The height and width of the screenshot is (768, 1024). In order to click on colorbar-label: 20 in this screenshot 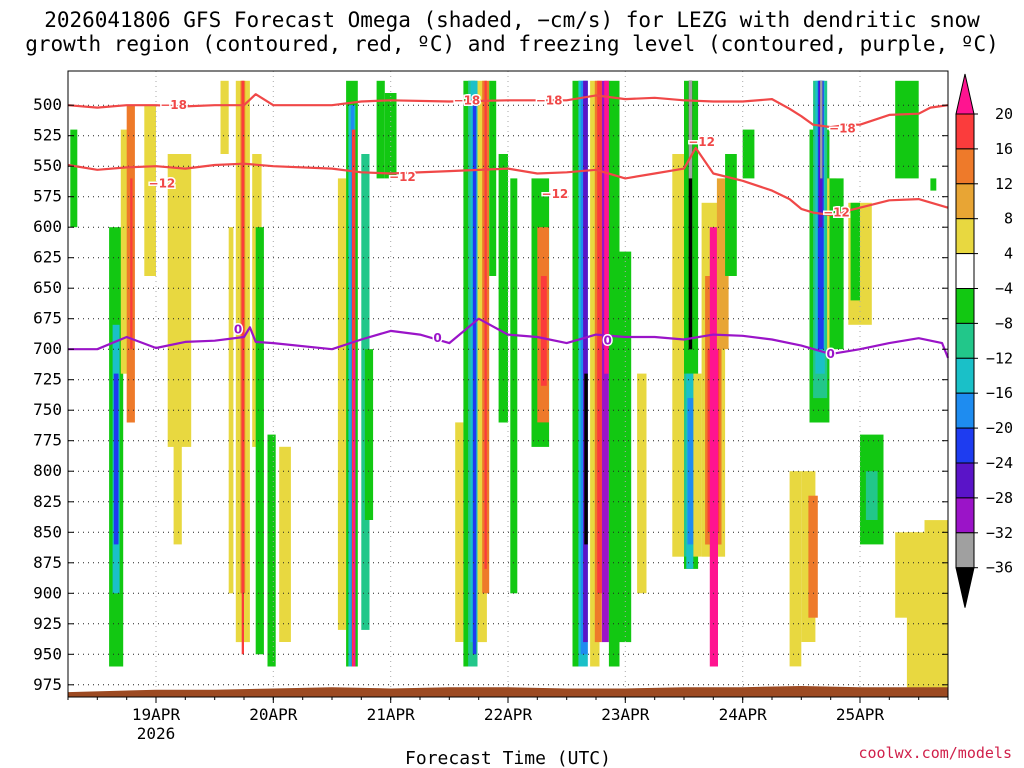, I will do `click(1004, 114)`.